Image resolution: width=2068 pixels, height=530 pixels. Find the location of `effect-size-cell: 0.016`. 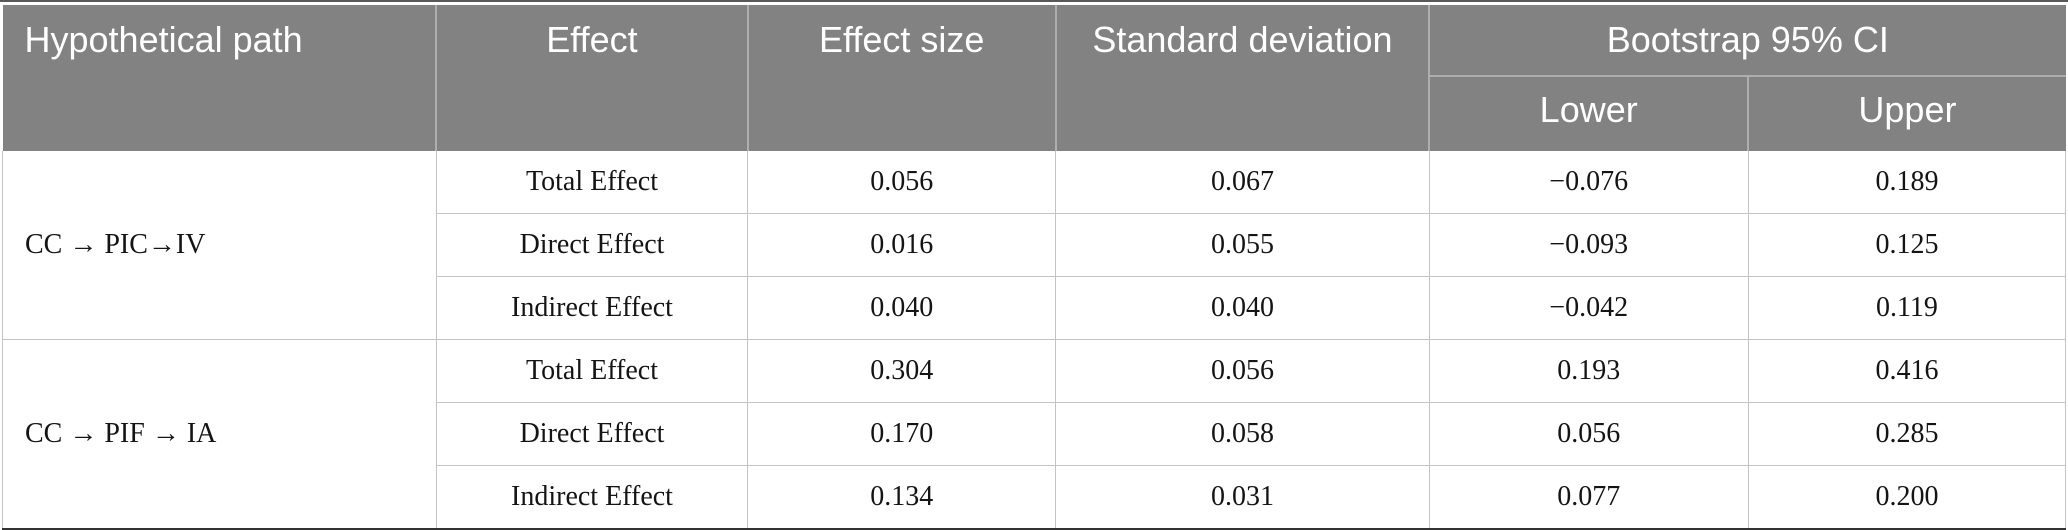

effect-size-cell: 0.016 is located at coordinates (902, 245).